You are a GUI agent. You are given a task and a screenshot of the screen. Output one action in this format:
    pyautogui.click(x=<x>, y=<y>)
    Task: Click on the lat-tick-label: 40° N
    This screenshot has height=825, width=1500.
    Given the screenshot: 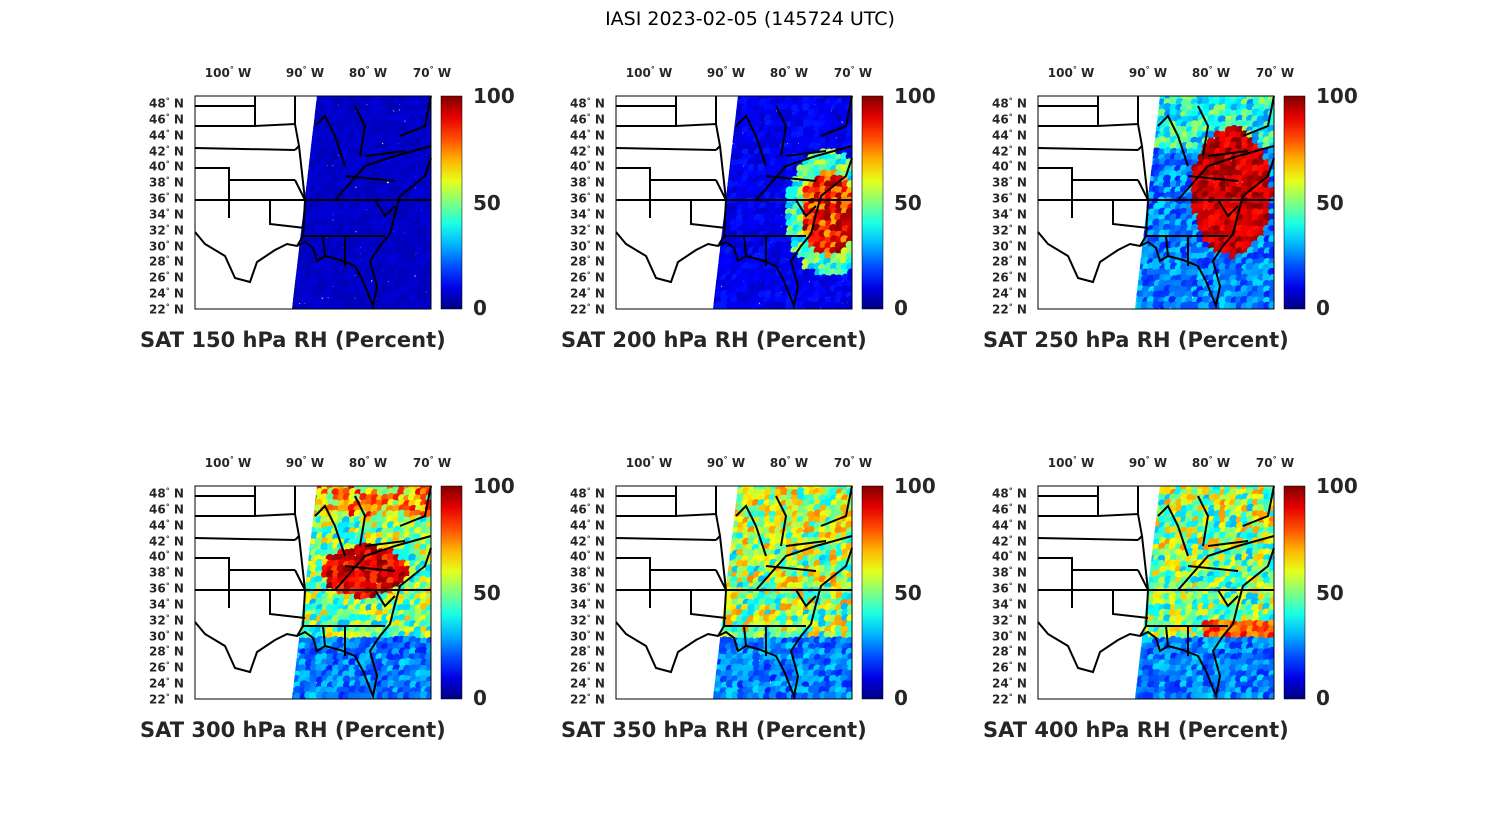 What is the action you would take?
    pyautogui.click(x=166, y=557)
    